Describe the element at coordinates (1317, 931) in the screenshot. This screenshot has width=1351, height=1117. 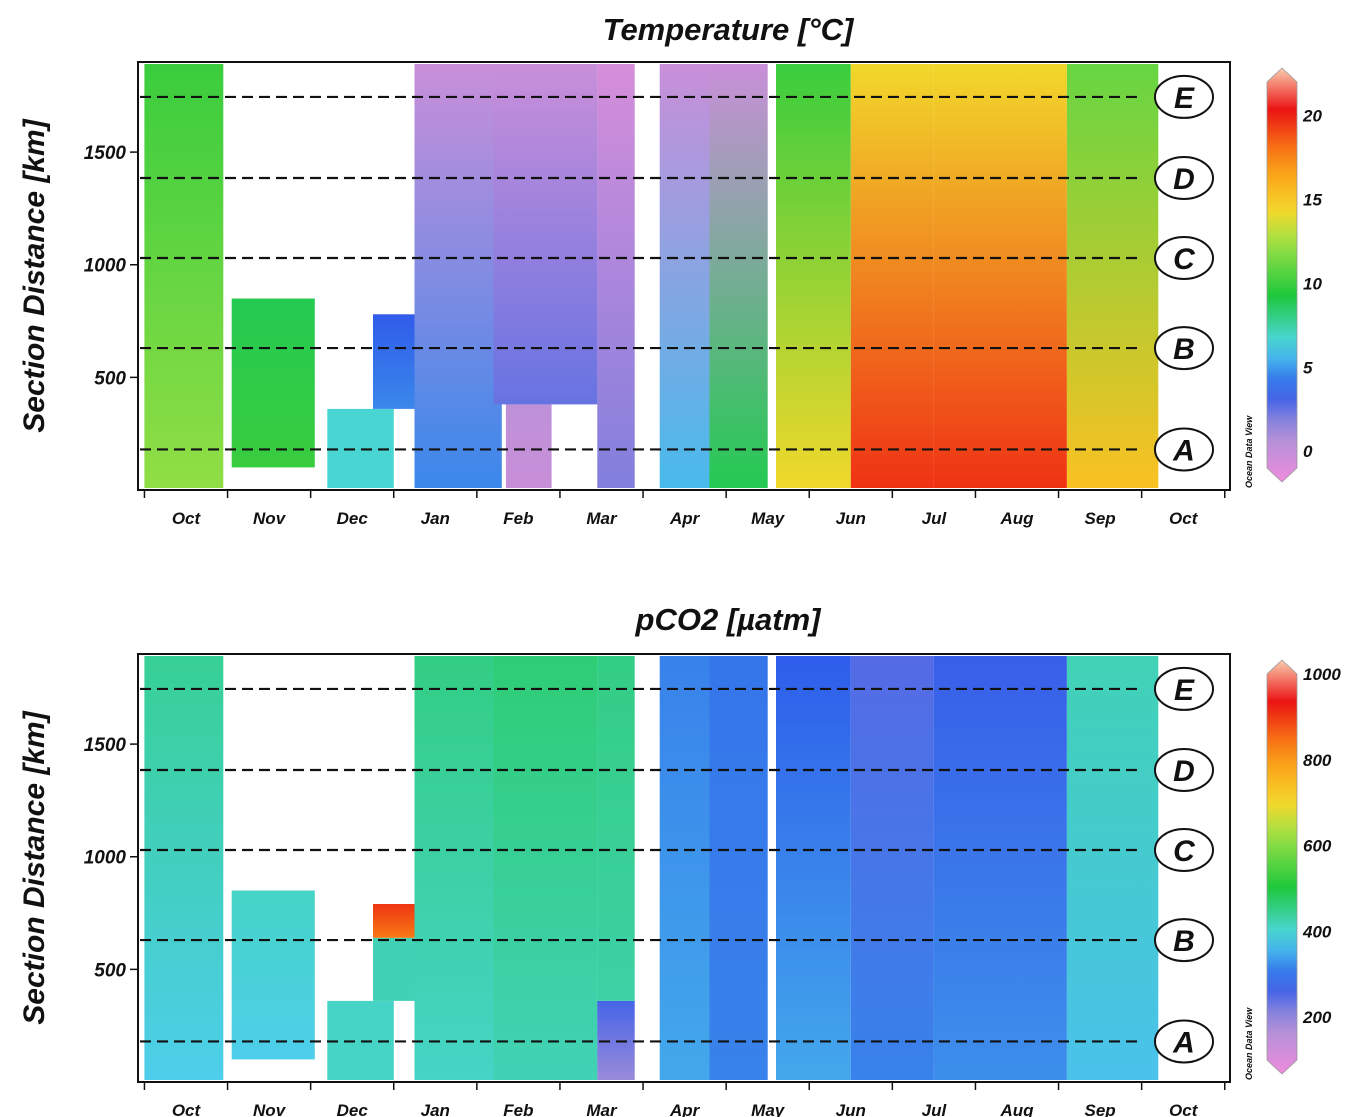
I see `colorbar-tick-label: 400` at that location.